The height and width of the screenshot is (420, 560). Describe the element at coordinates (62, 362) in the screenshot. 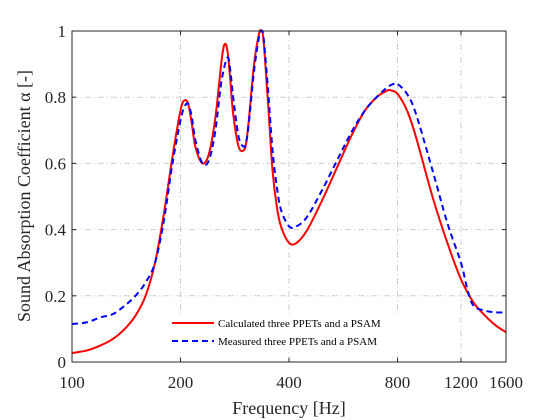

I see `y-tick-label: 0` at that location.